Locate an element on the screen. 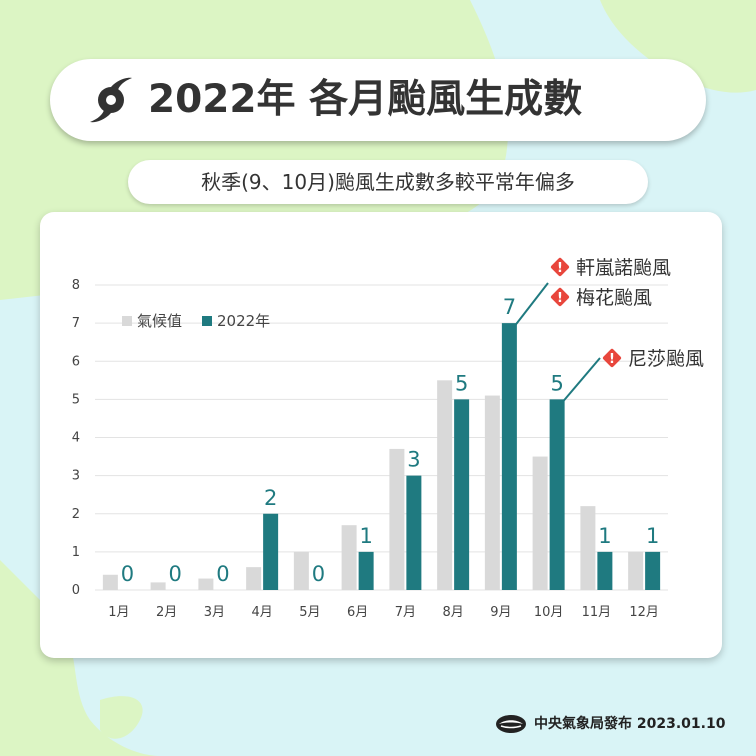  legend-swatch-climatology is located at coordinates (127, 321).